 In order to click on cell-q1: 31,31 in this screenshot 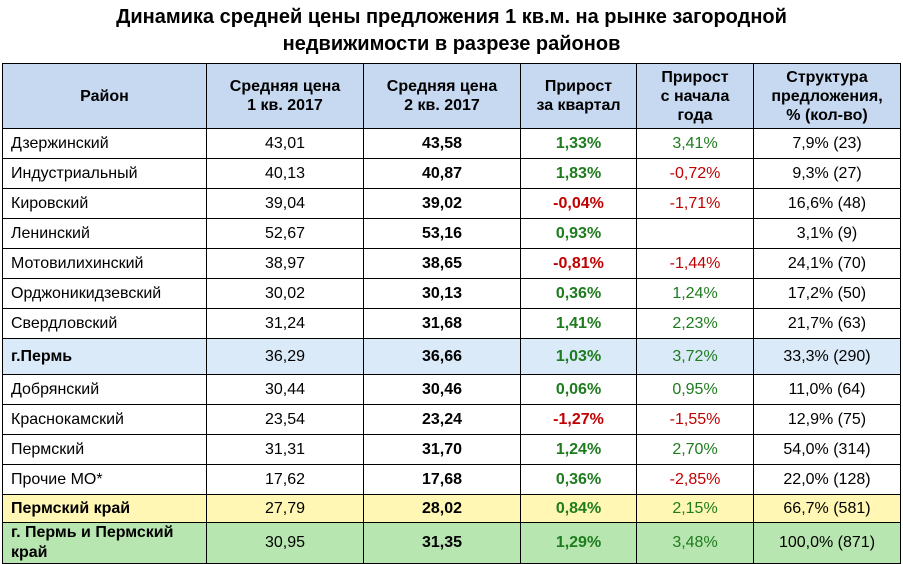, I will do `click(285, 449)`.